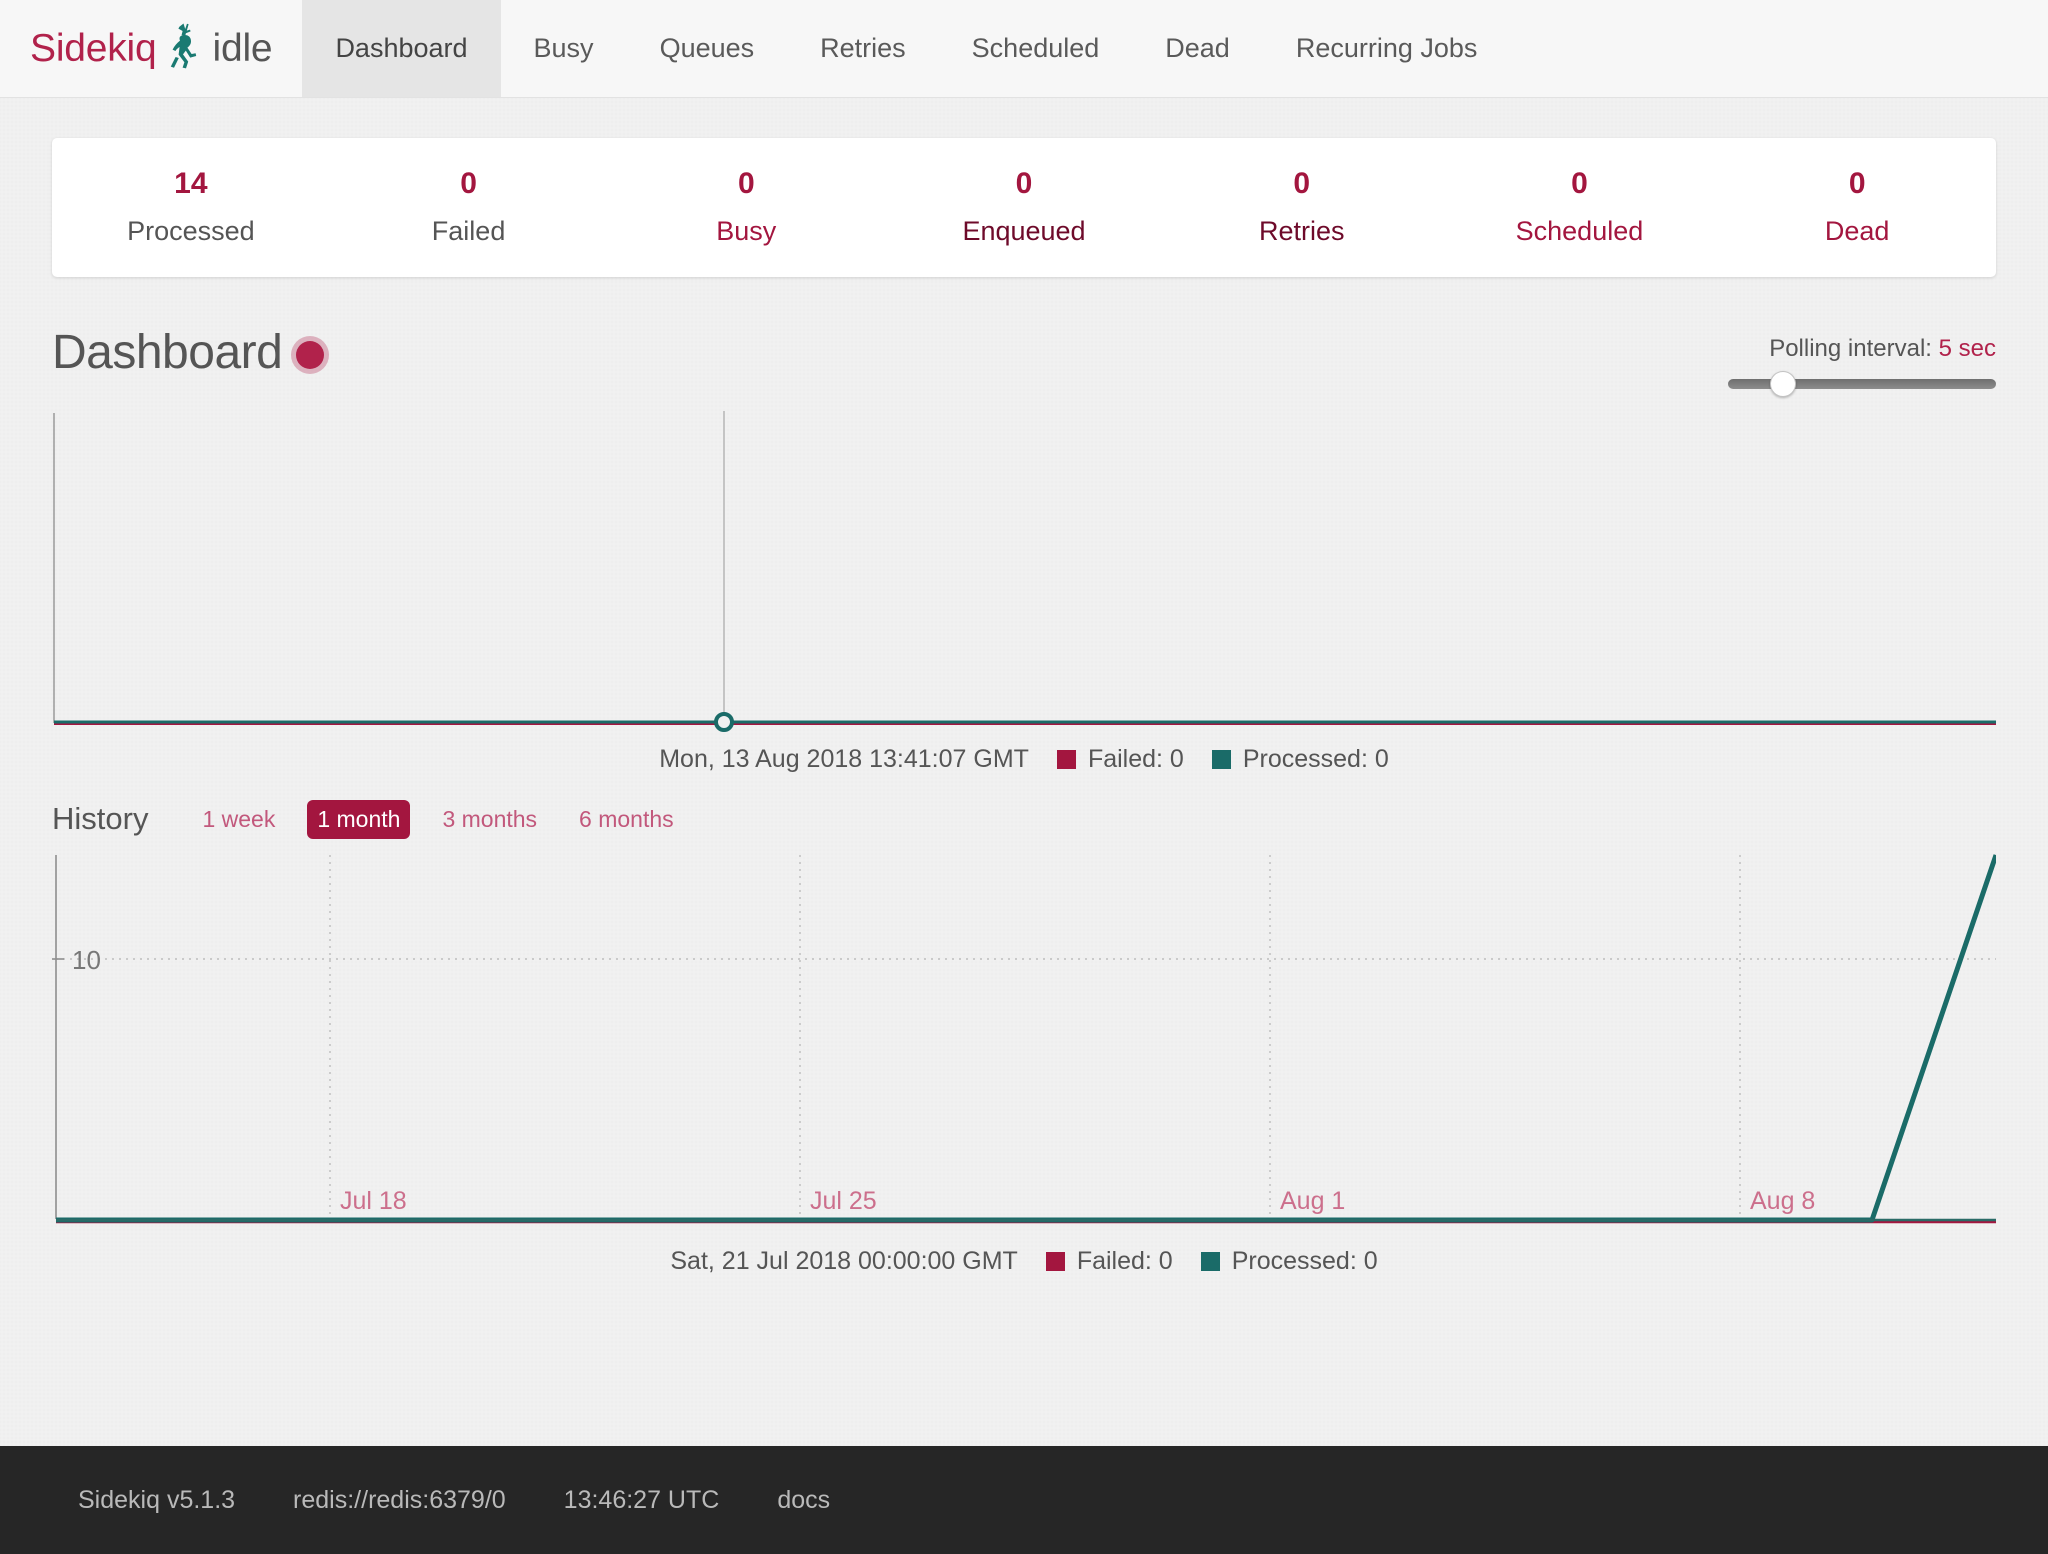  I want to click on stat-retries-label: Retries, so click(1301, 230).